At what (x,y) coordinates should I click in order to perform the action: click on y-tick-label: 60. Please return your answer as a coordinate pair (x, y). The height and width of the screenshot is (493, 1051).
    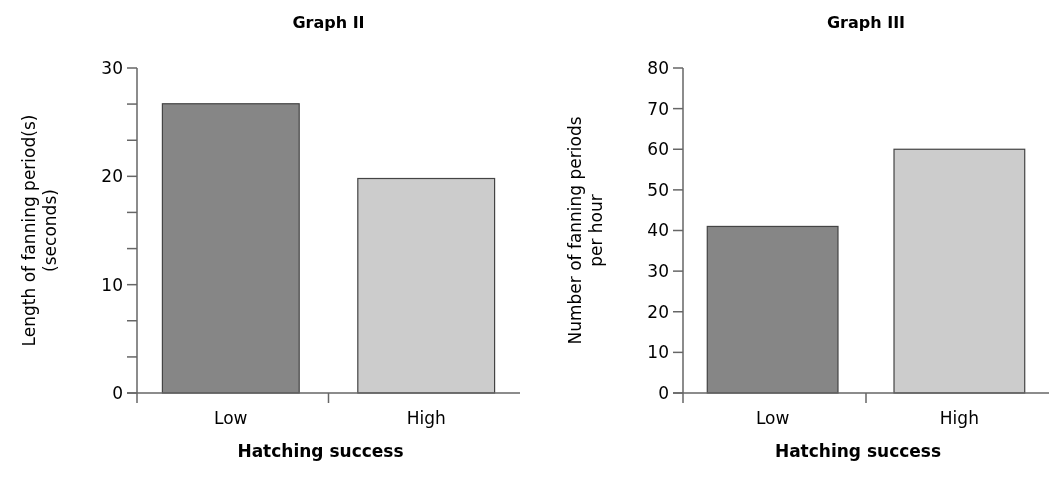
    Looking at the image, I should click on (658, 149).